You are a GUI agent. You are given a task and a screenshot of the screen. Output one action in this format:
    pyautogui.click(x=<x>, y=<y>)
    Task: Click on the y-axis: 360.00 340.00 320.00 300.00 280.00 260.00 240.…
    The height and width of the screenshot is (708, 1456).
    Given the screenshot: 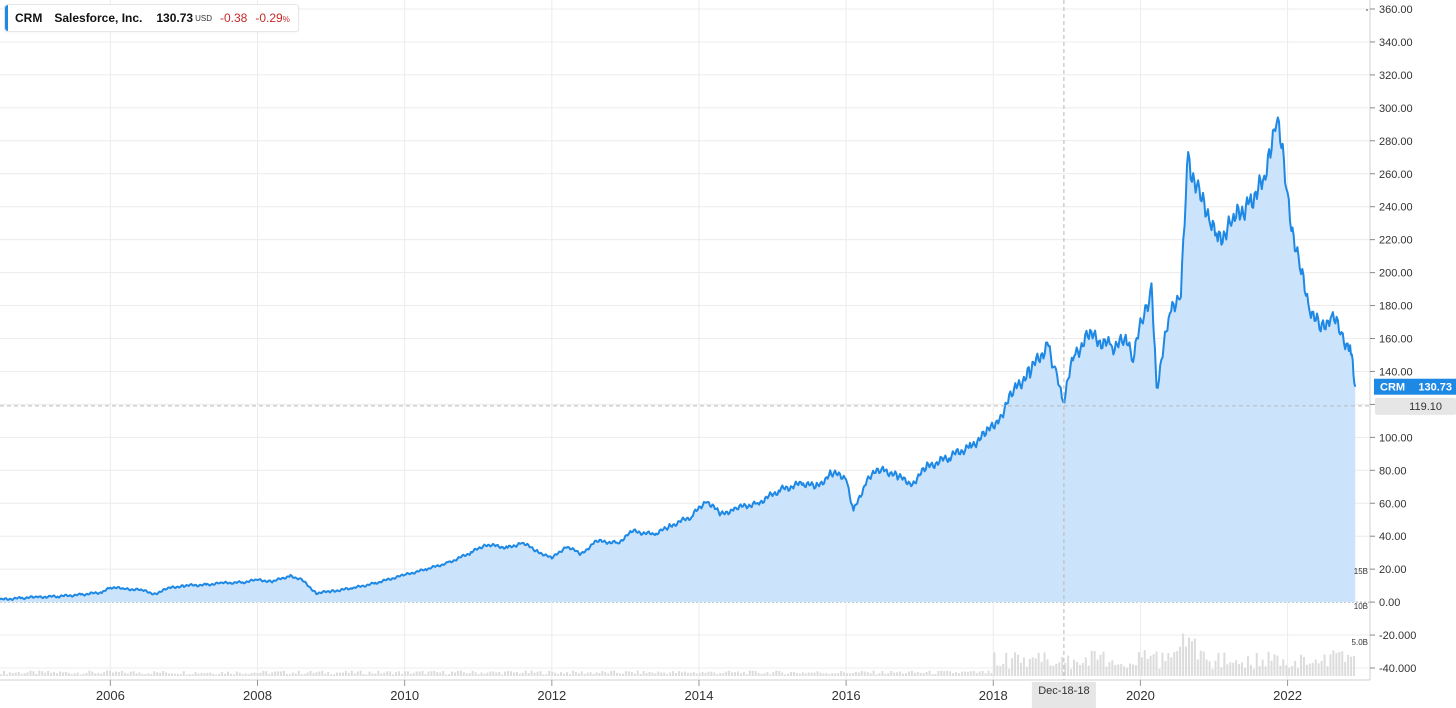 What is the action you would take?
    pyautogui.click(x=1391, y=340)
    